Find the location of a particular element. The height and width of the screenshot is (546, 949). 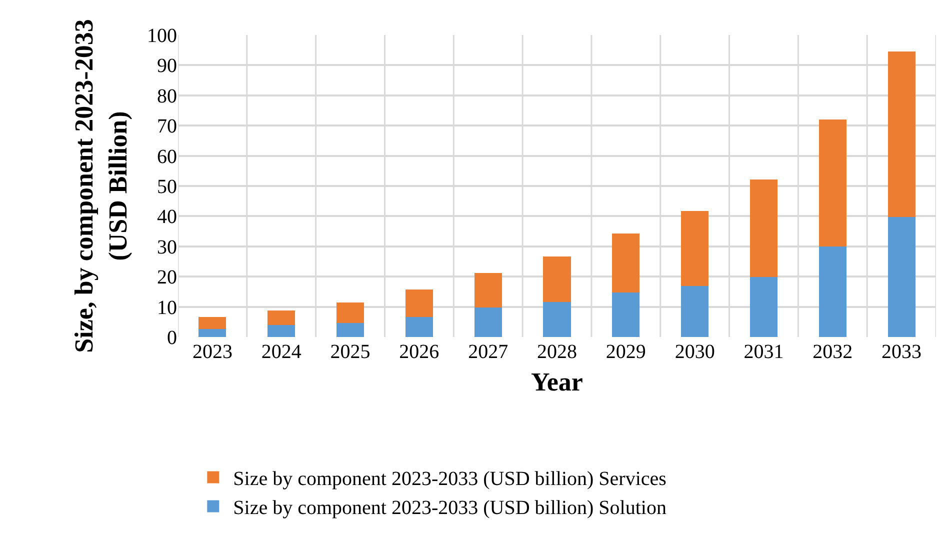

y-tick-label: 50 is located at coordinates (167, 187).